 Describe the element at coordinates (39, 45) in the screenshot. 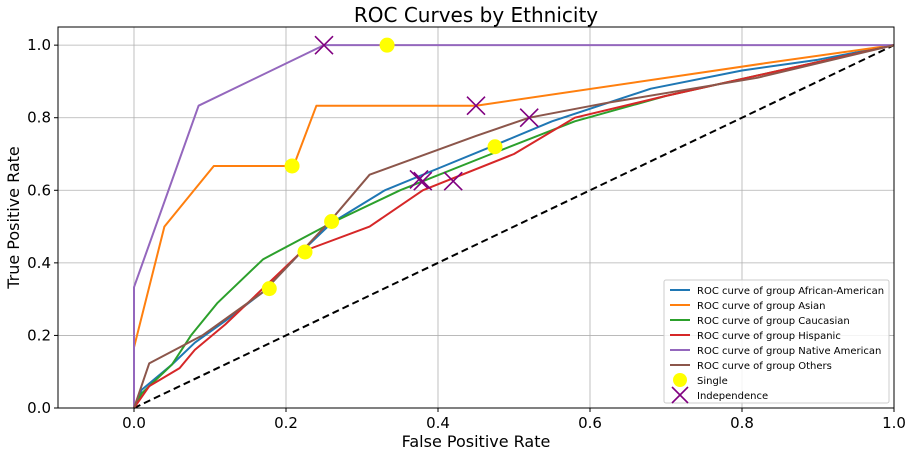

I see `y-tick-label: 1.0` at that location.